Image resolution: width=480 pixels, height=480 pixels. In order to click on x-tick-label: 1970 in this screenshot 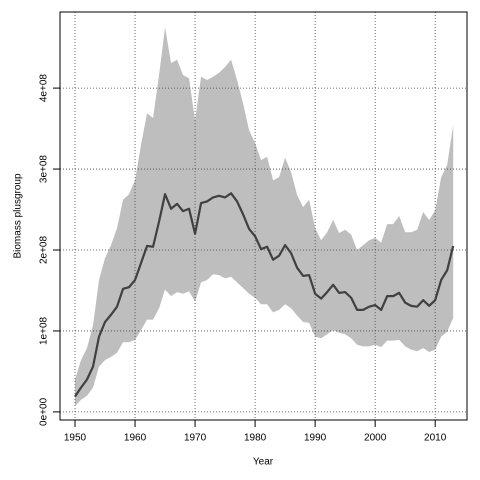, I will do `click(195, 438)`.